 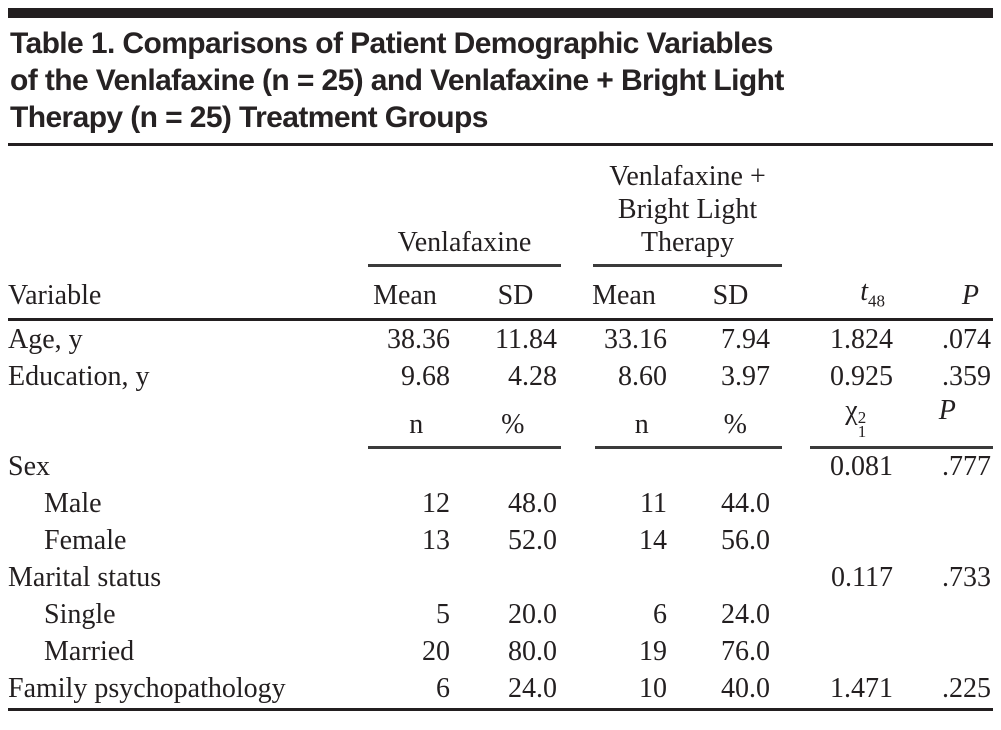 I want to click on header-t48: t48, so click(x=844, y=294).